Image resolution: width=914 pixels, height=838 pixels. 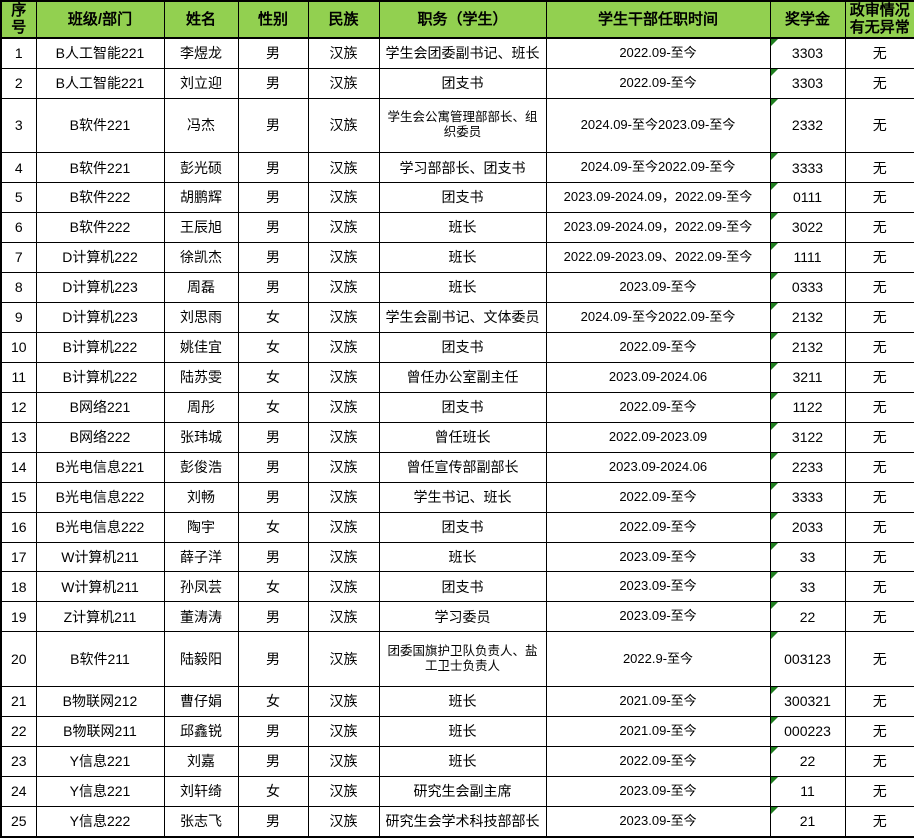 What do you see at coordinates (100, 617) in the screenshot?
I see `cell-class-dept: Z计算机211` at bounding box center [100, 617].